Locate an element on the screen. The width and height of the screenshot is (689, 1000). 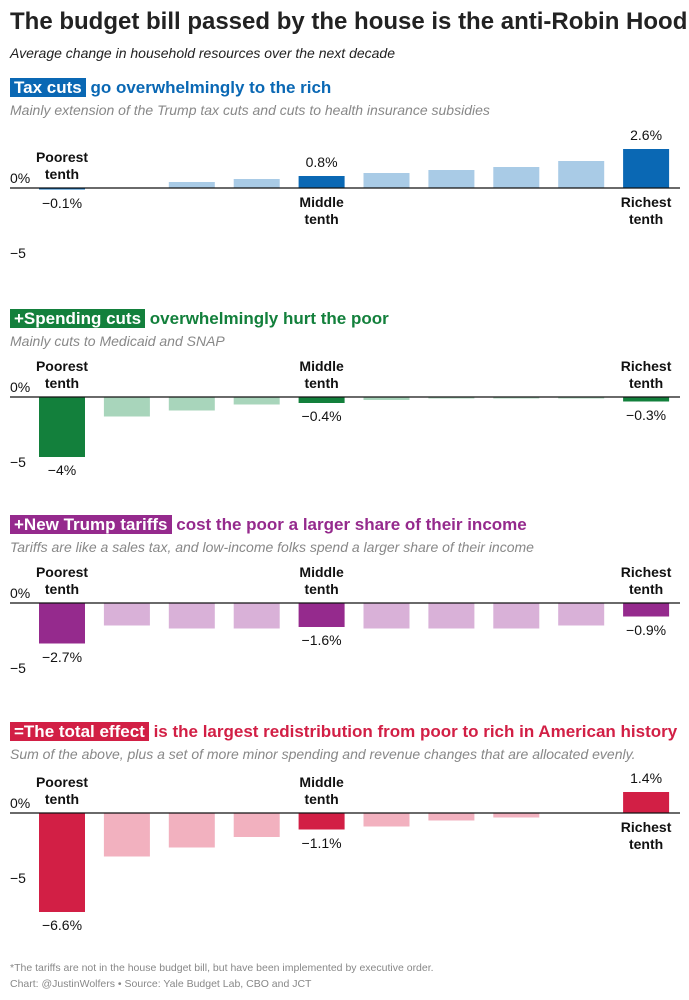
value-label: −4% is located at coordinates (62, 470).